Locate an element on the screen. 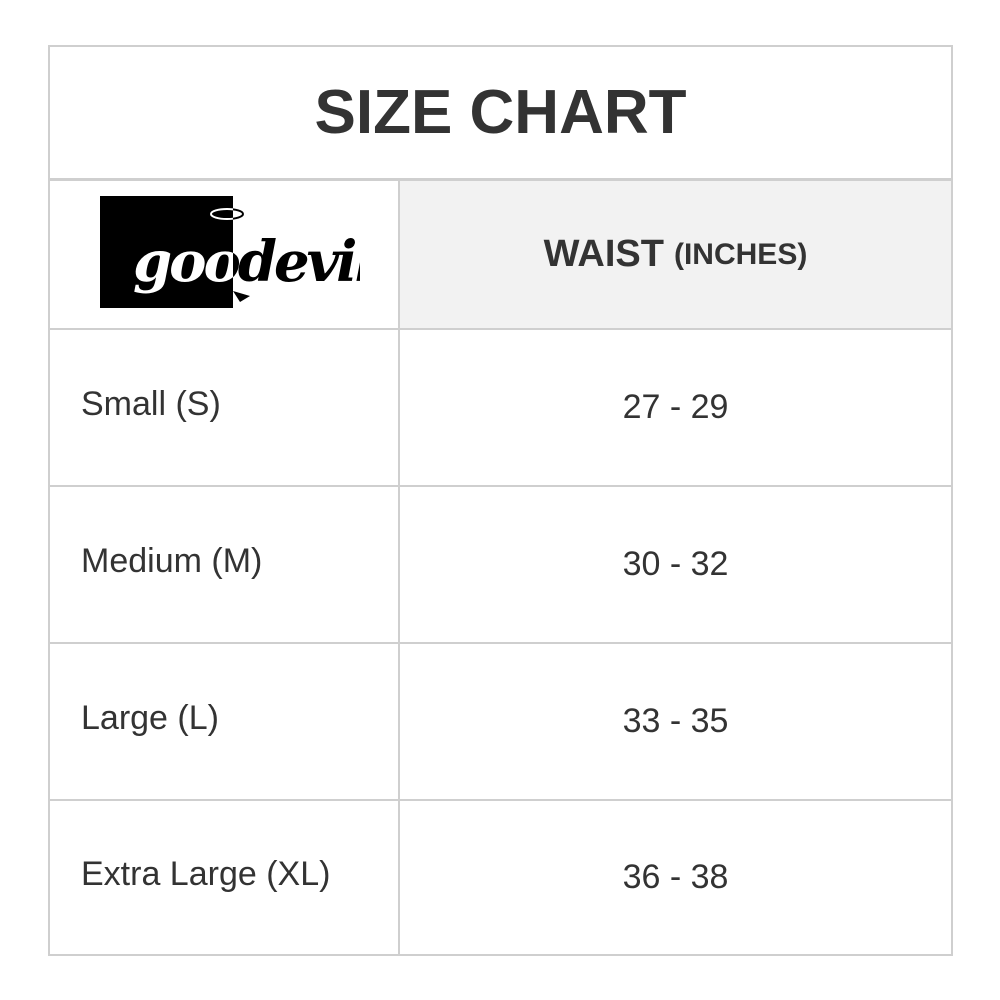 The height and width of the screenshot is (1000, 1000). table-row: Extra Large (XL) 36 - 38 is located at coordinates (500, 877).